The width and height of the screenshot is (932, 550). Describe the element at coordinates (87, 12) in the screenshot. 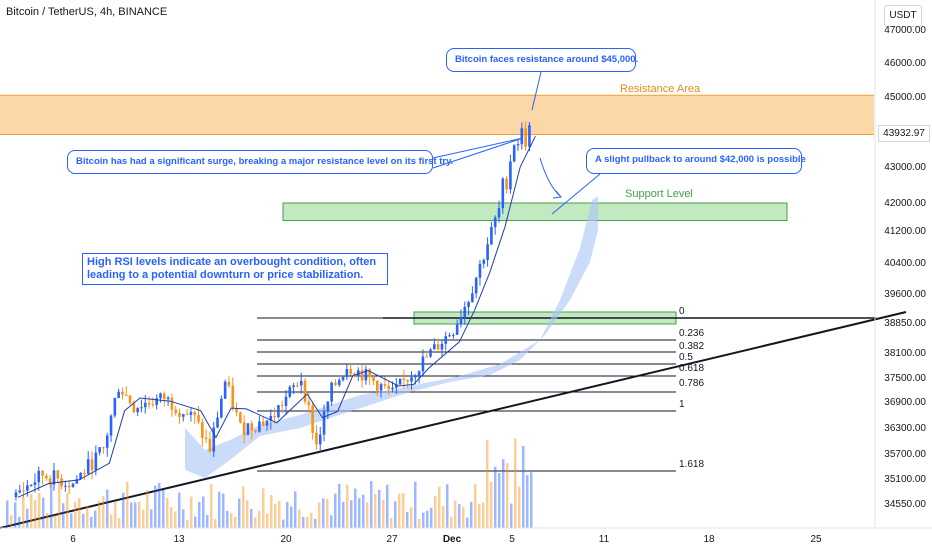

I see `symbol-header: Bitcoin / TetherUS, 4h, BINANCE` at that location.